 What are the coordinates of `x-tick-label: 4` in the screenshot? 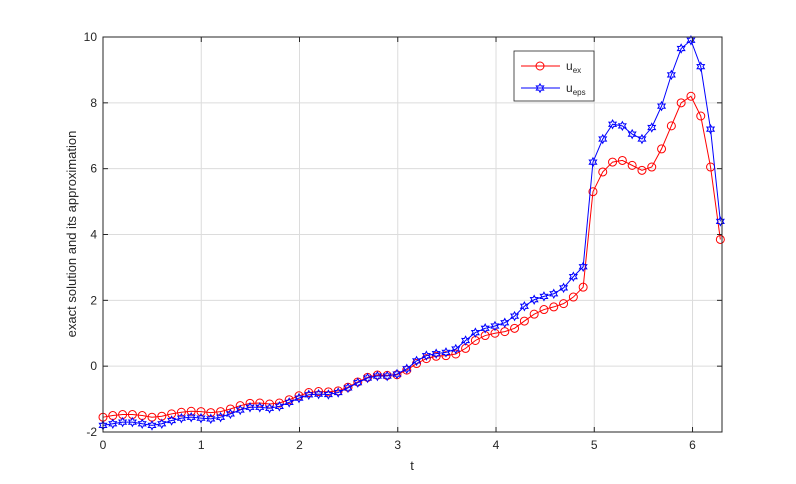 It's located at (496, 445).